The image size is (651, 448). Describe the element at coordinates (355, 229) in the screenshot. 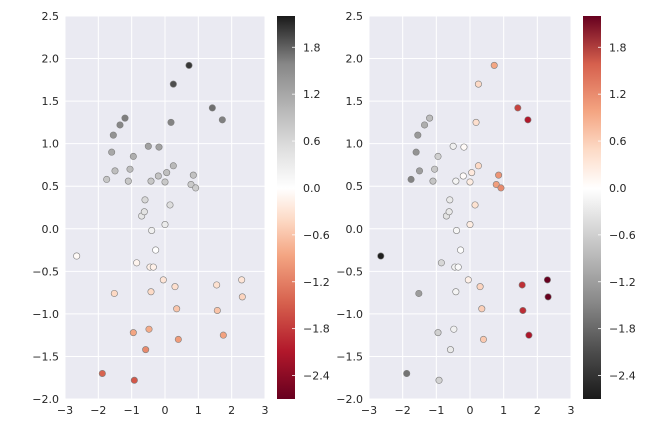

I see `y-tick-label: 0.0` at that location.